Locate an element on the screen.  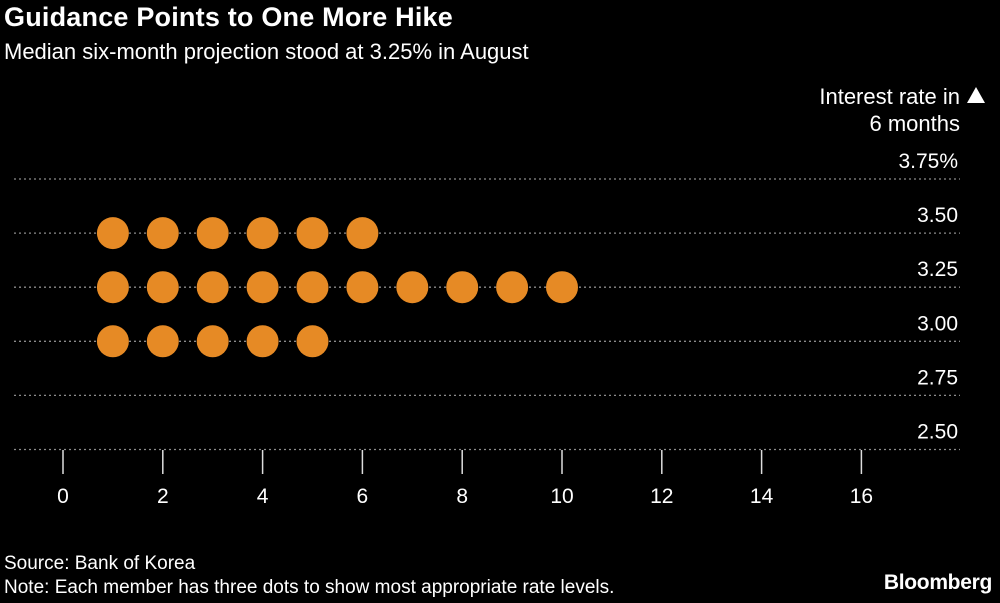
x-tick-label: 16 is located at coordinates (861, 496).